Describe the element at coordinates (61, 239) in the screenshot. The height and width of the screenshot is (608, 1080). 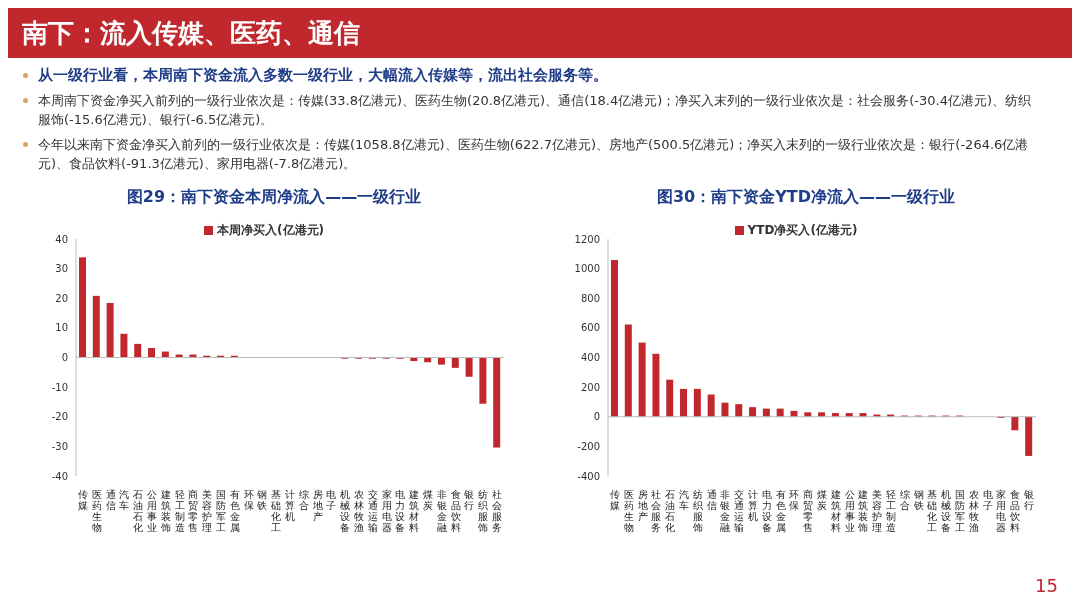
I see `y-tick-label: 40` at that location.